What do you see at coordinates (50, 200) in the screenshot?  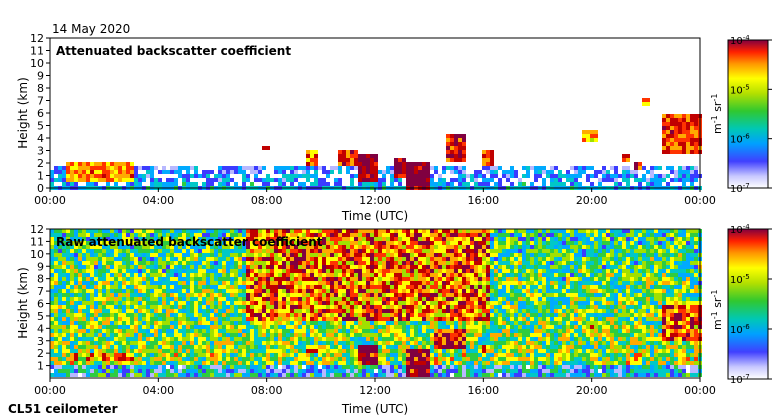 I see `x-tick-label: 00:00` at bounding box center [50, 200].